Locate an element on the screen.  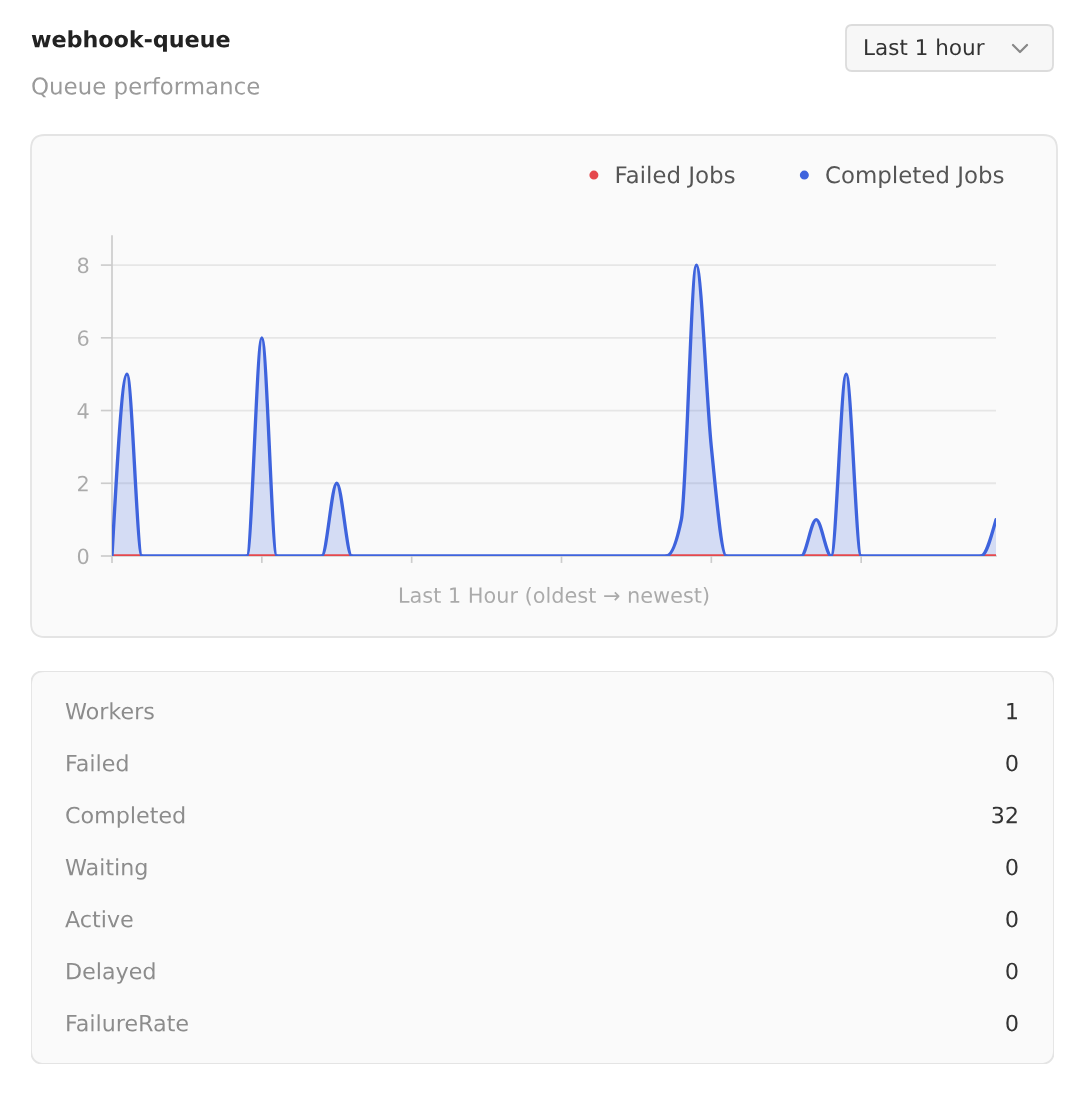
category-label: Active is located at coordinates (99, 919).